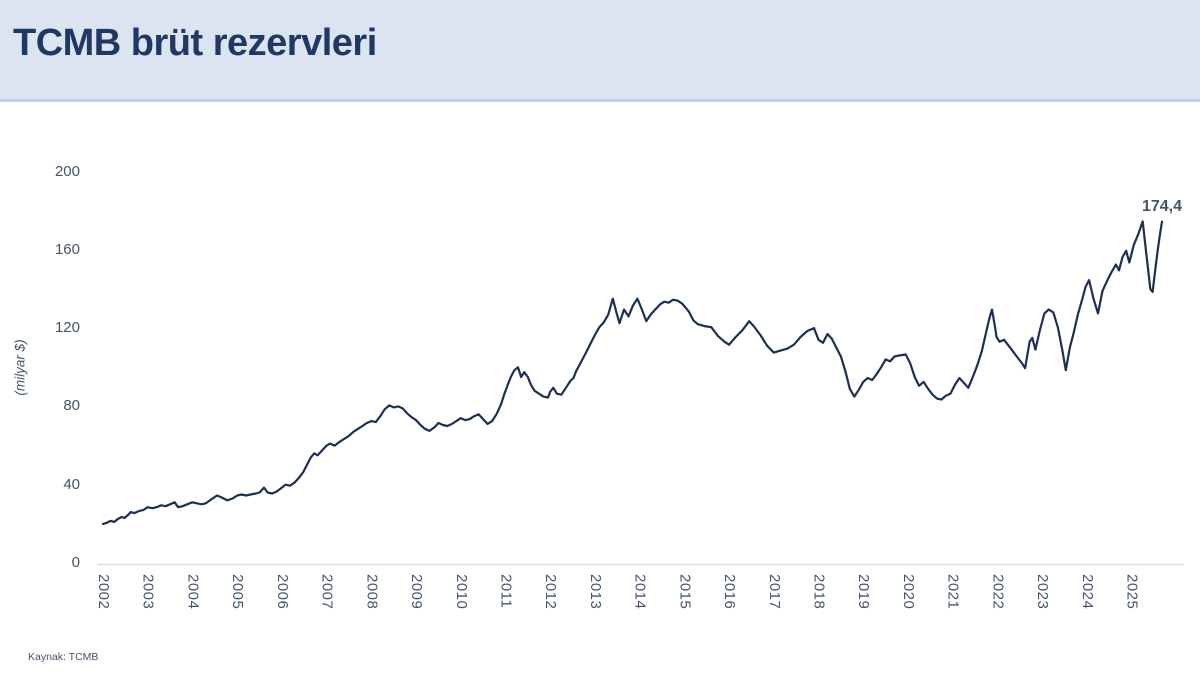  Describe the element at coordinates (282, 592) in the screenshot. I see `x-tick-label: 2006` at that location.